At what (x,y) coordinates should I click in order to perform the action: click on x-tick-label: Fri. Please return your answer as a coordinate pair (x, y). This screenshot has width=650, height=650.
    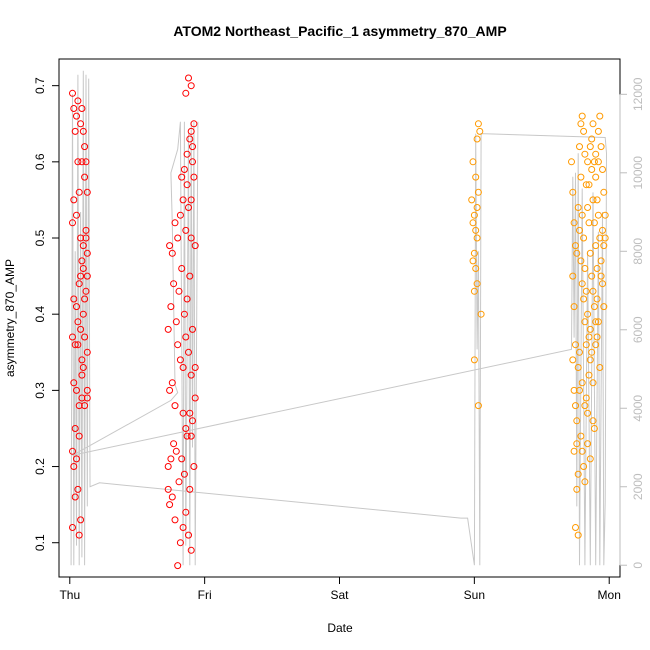
    Looking at the image, I should click on (205, 595).